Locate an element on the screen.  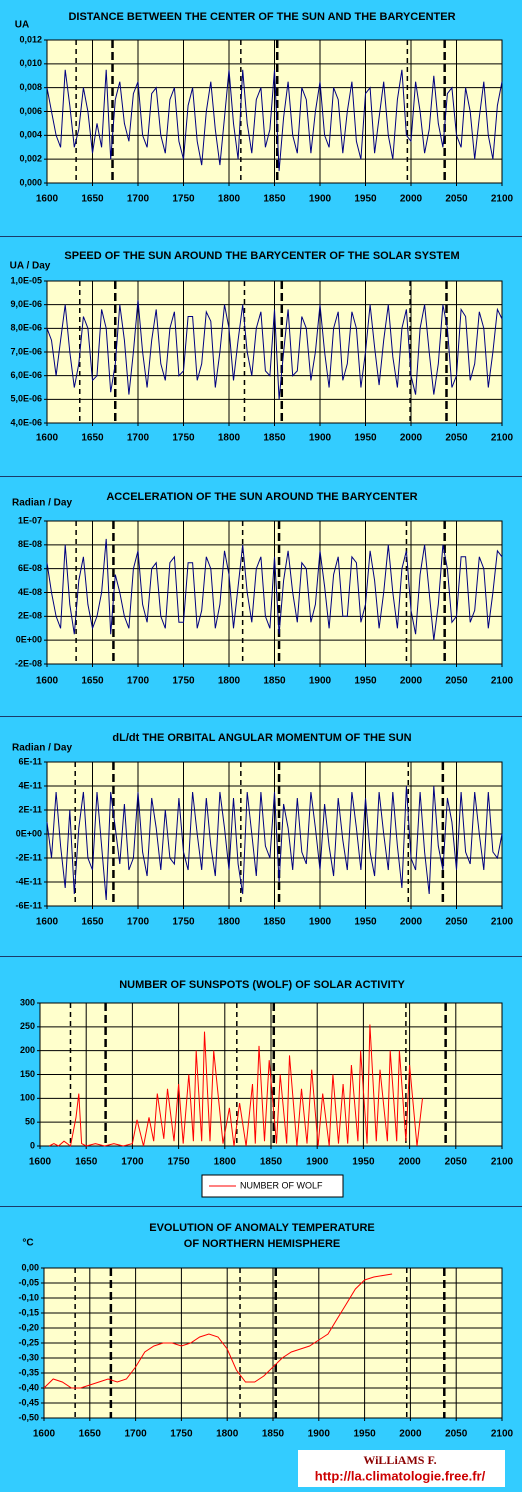
y-tick-label: 0 is located at coordinates (32, 1145).